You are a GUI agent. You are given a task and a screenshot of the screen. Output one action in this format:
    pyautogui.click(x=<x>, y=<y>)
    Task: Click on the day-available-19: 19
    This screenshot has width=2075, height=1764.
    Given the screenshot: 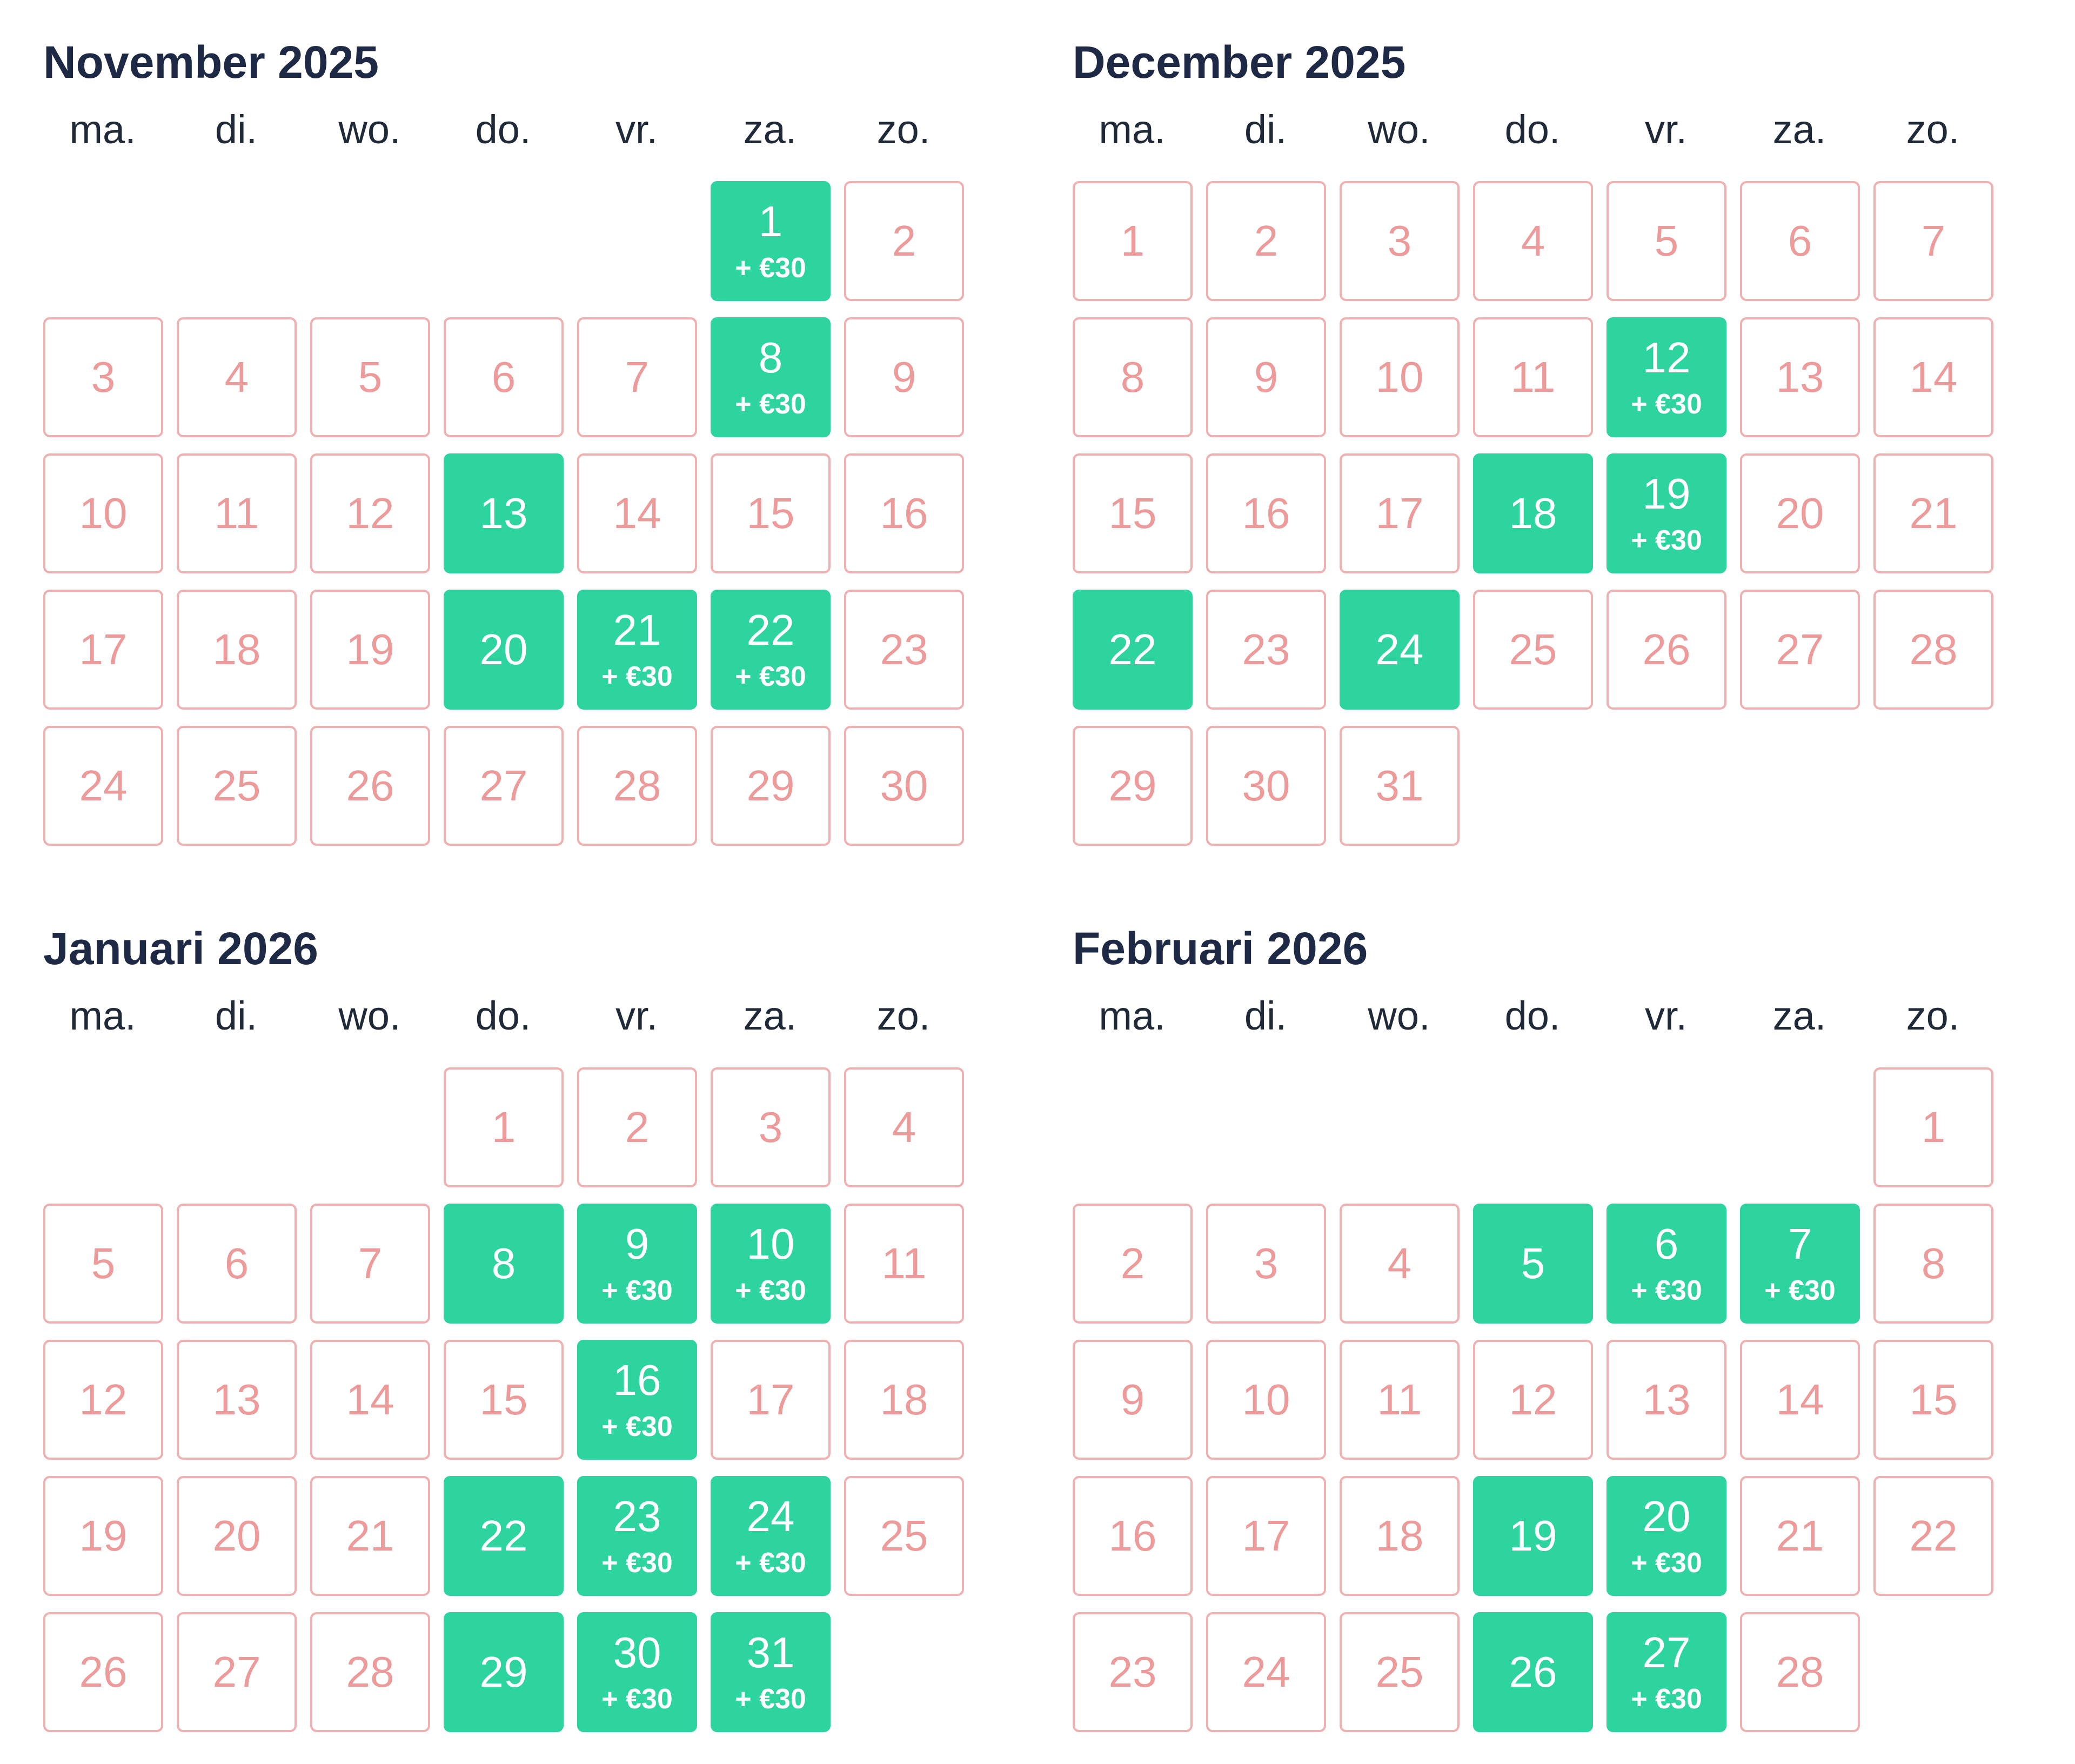 What is the action you would take?
    pyautogui.click(x=1533, y=1536)
    